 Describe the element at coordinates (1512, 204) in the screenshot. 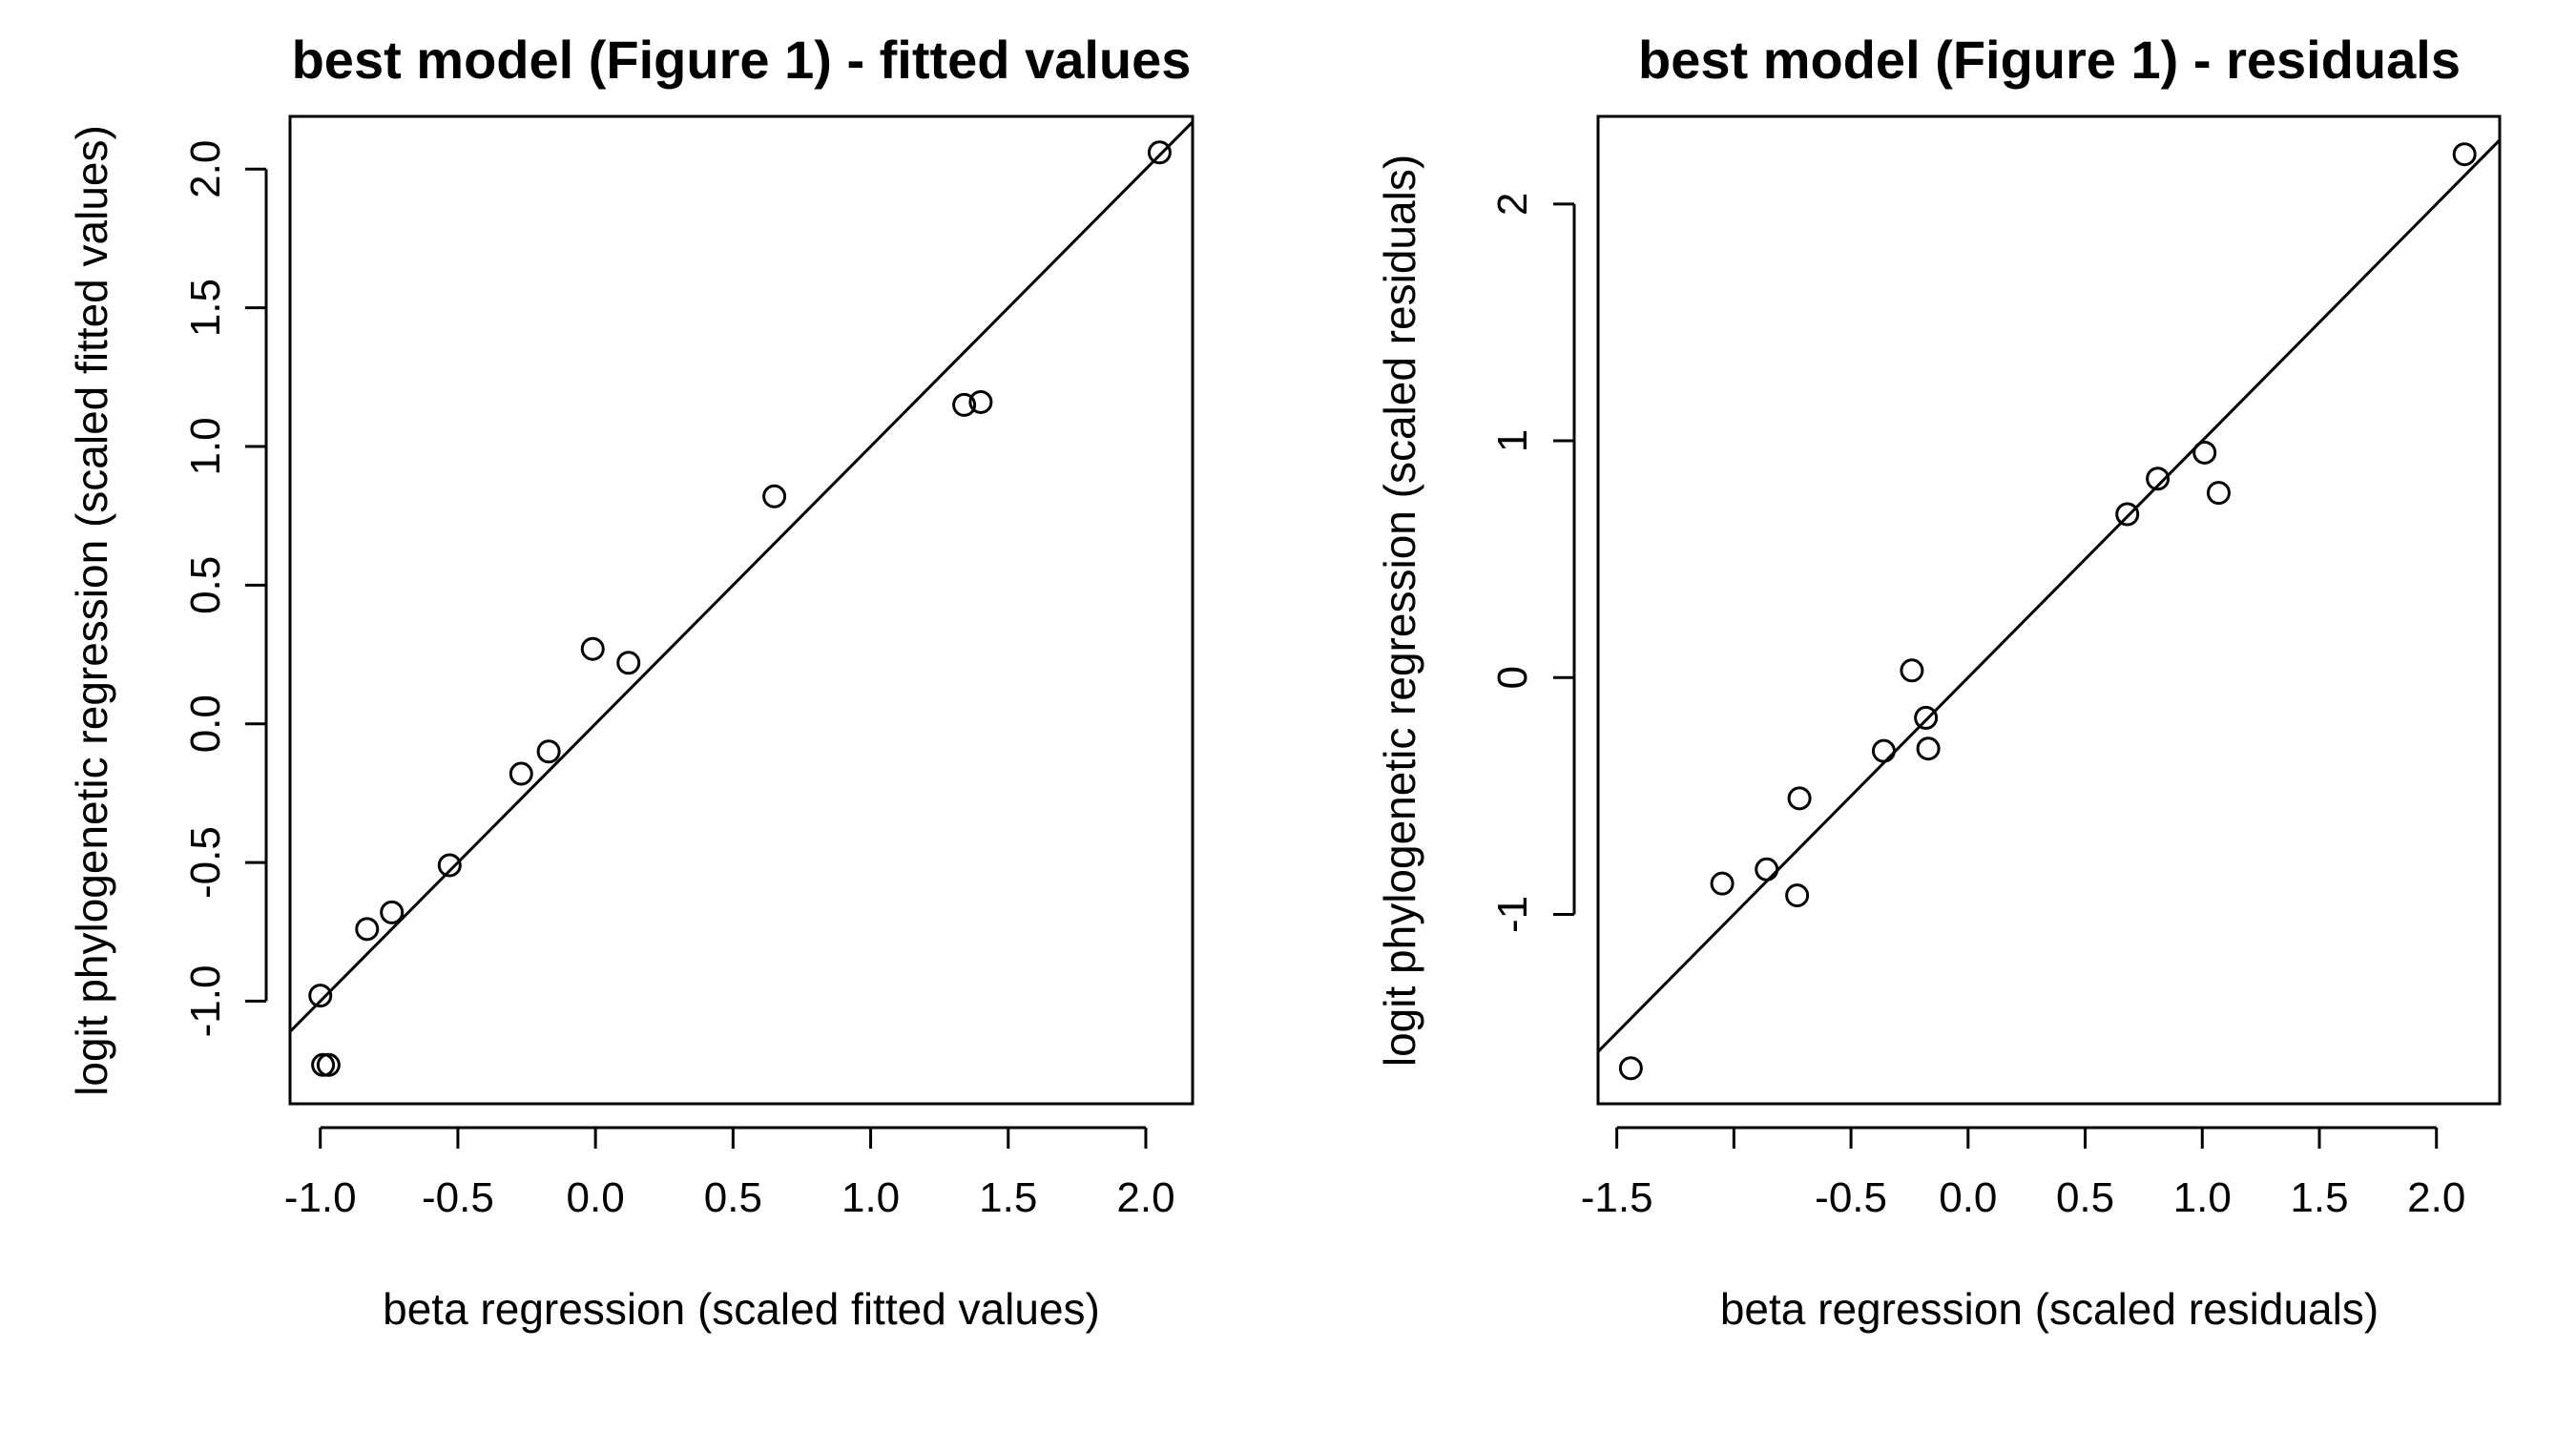

I see `residuals-y-tick-label: 2` at that location.